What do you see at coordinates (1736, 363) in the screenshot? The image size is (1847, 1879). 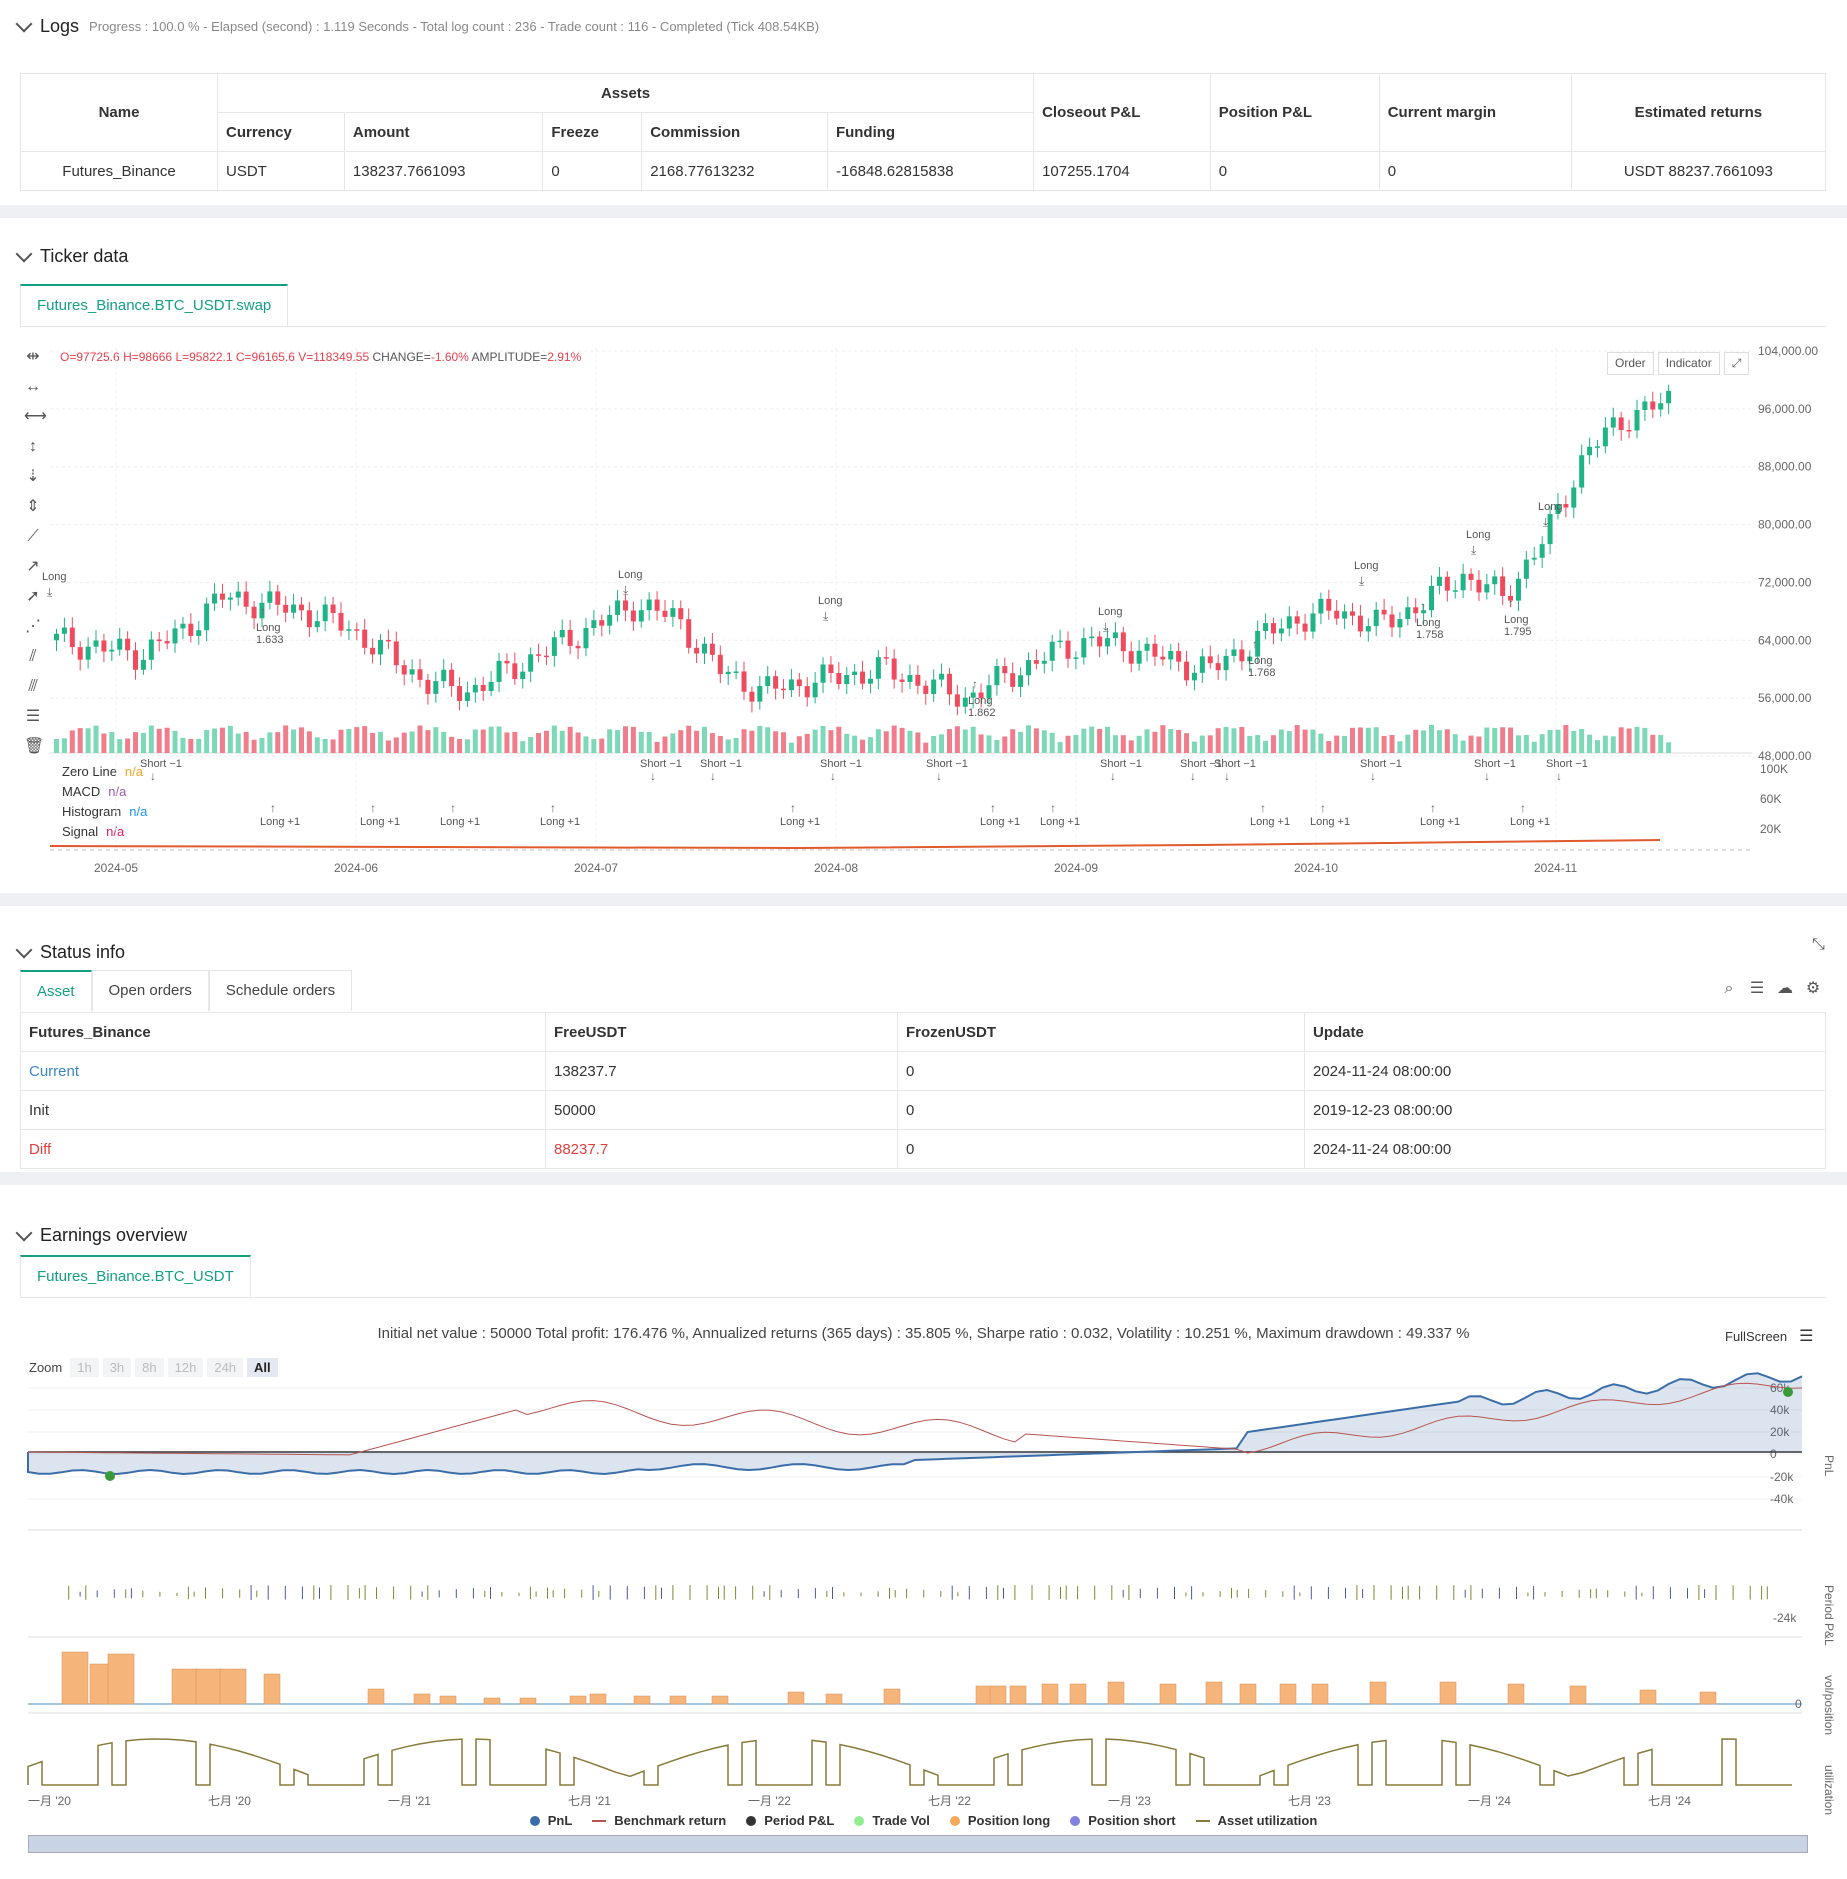 I see `expand-icon: ⤢` at bounding box center [1736, 363].